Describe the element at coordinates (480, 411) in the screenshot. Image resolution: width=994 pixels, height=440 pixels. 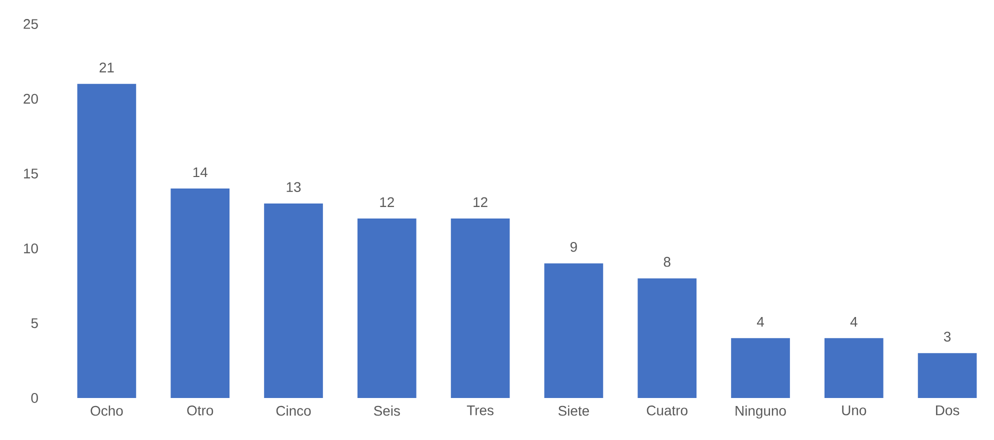
I see `x-tick-label: Tres` at that location.